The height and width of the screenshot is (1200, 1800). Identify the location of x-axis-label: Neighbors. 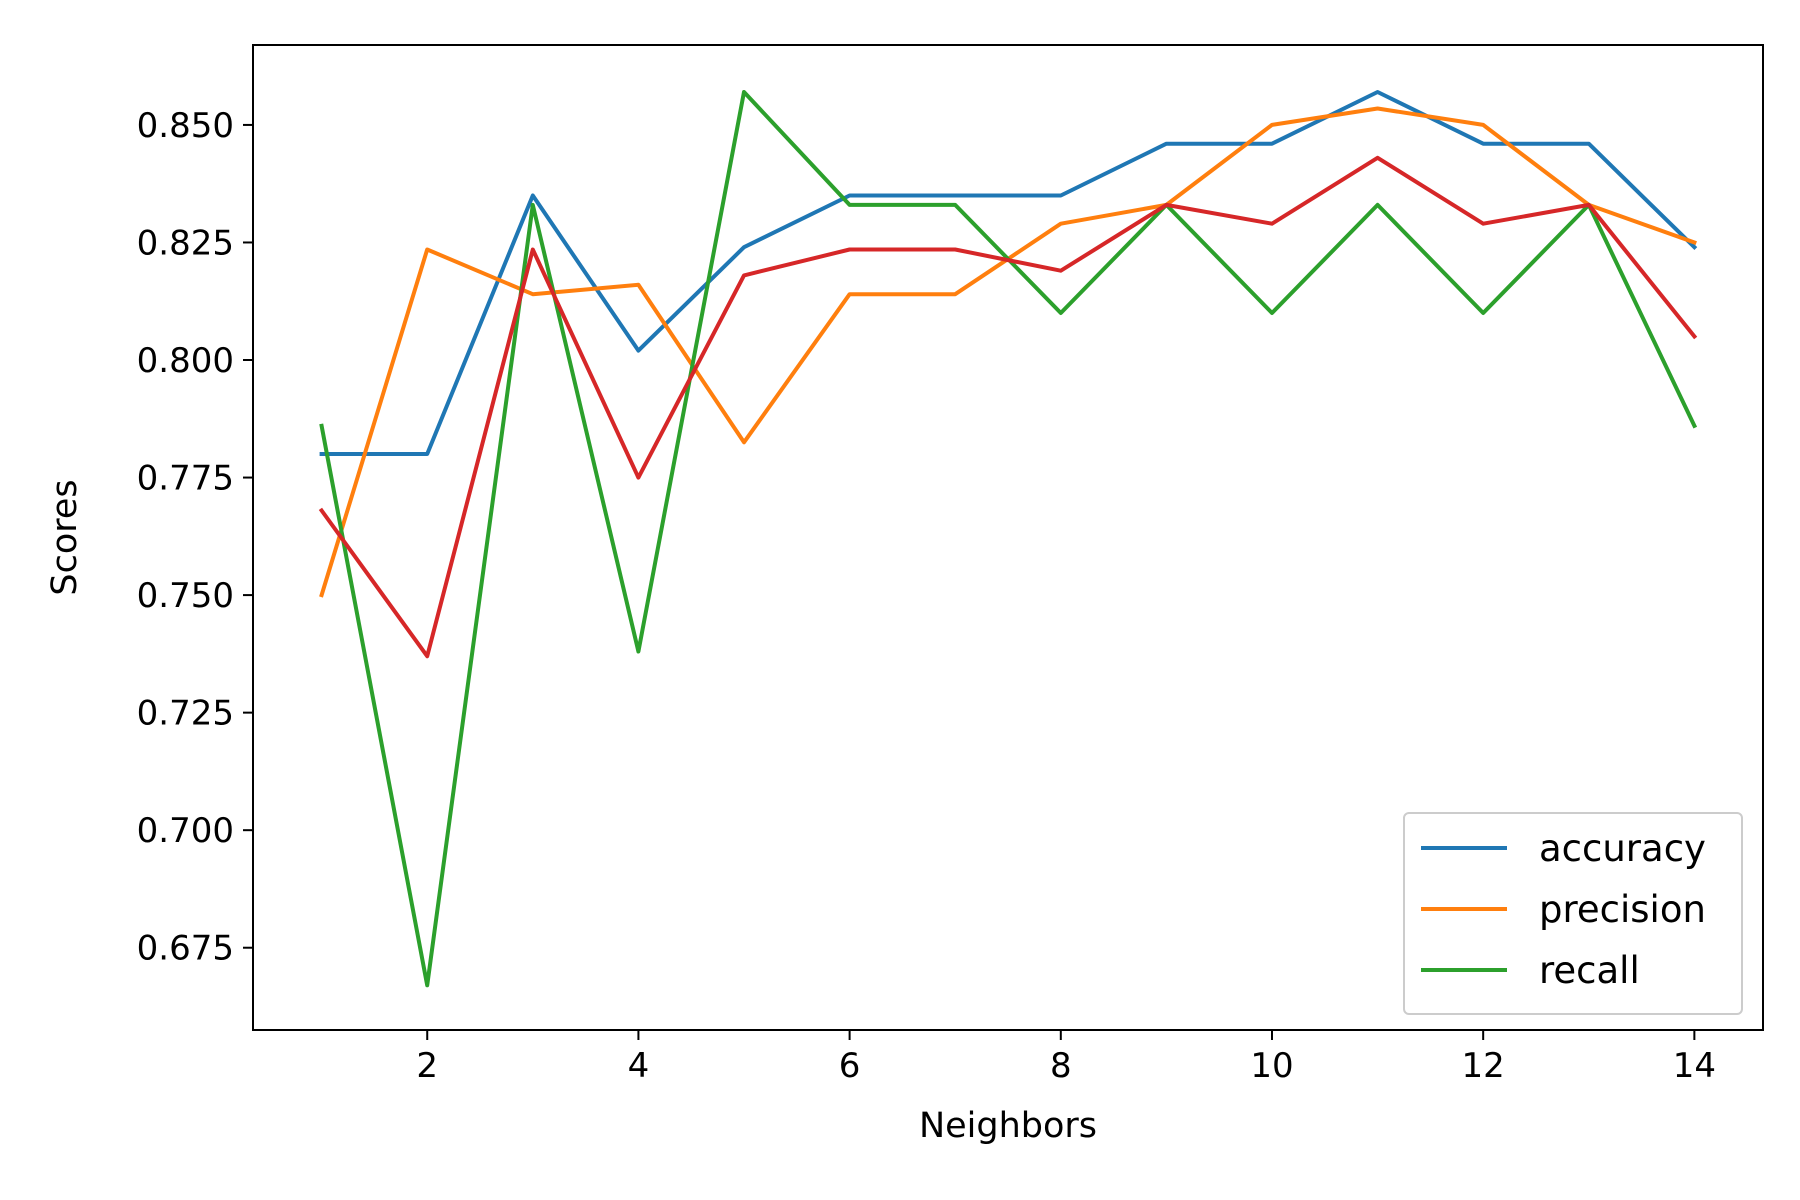
(1008, 1126).